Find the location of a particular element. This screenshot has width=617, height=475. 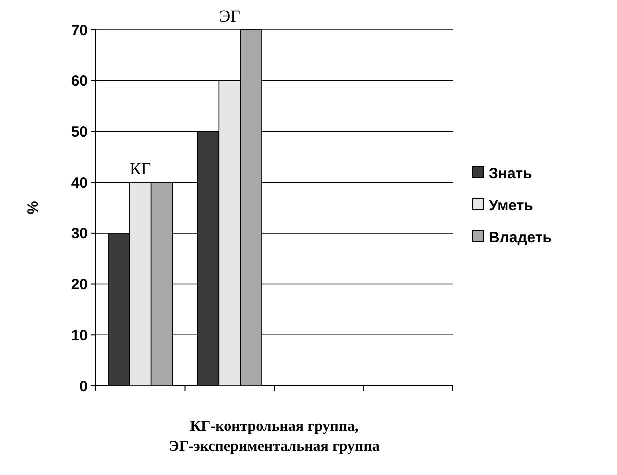

legend-label: Знать is located at coordinates (510, 173).